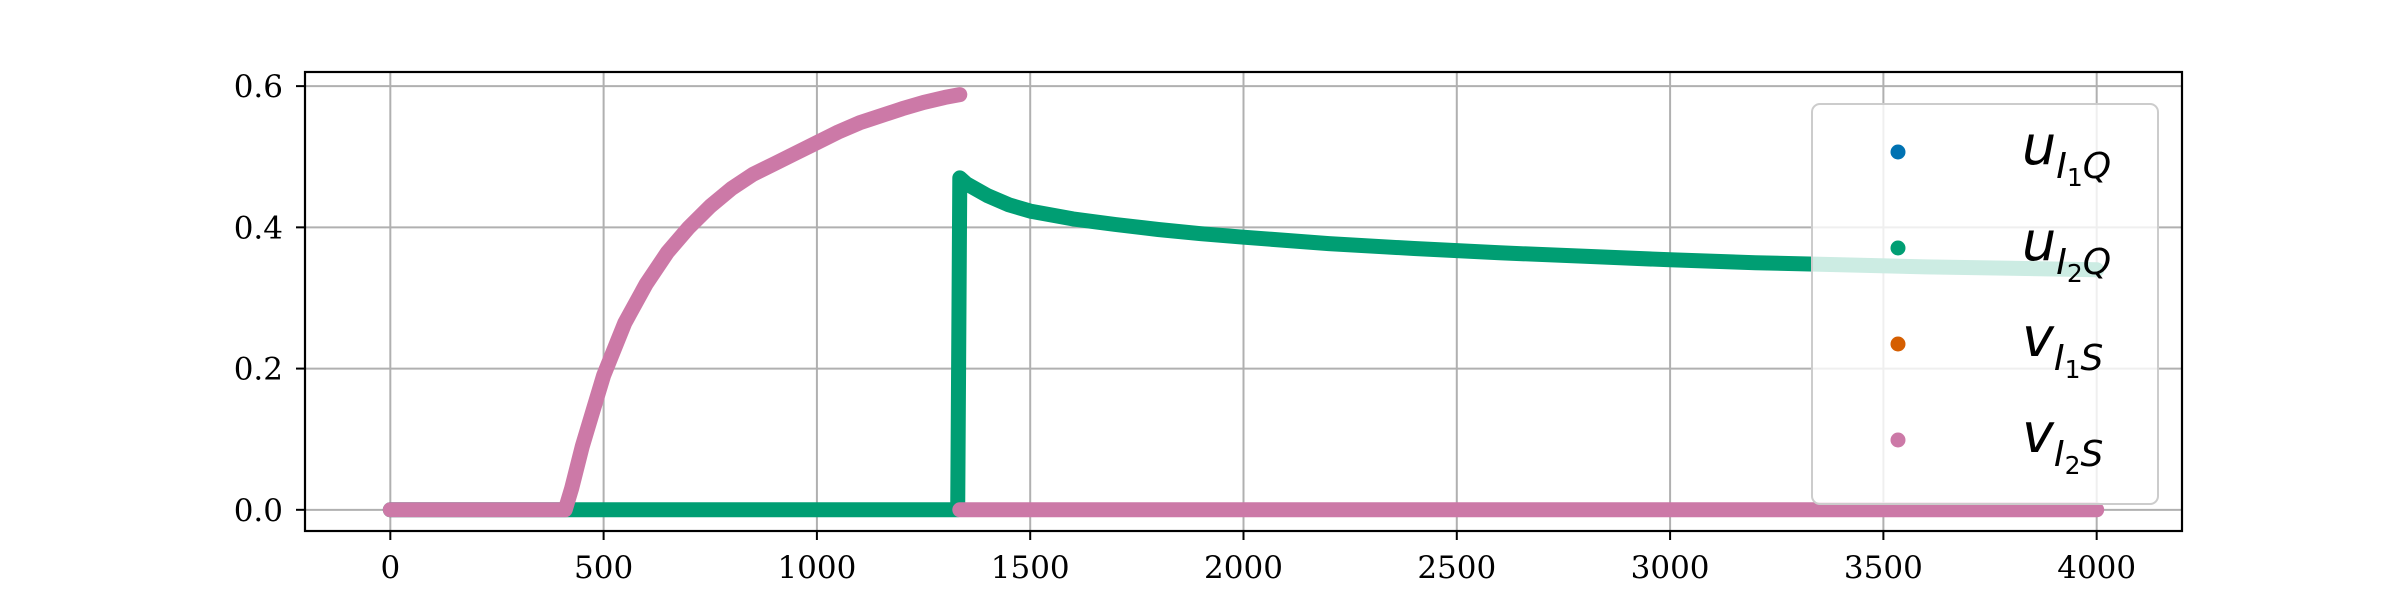  Describe the element at coordinates (1030, 568) in the screenshot. I see `x-tick-label: 1500` at that location.